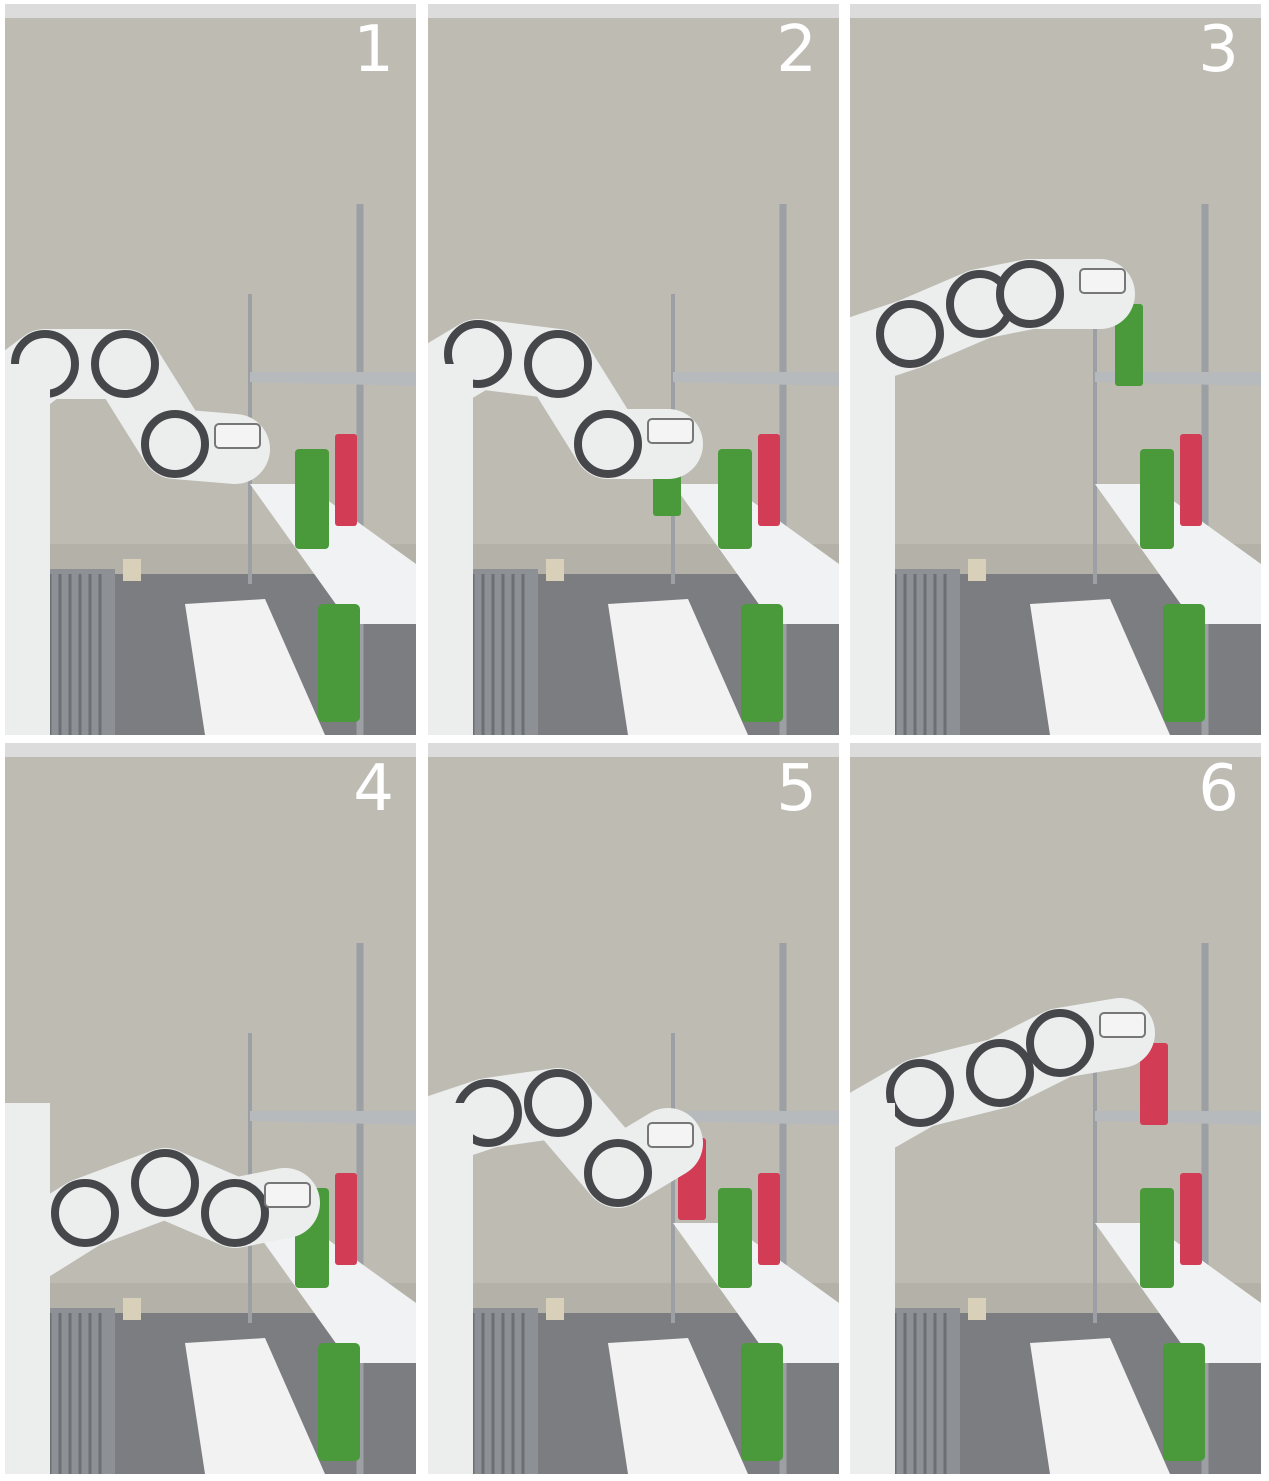 This screenshot has width=1269, height=1481. I want to click on frame-number-5: 5, so click(796, 789).